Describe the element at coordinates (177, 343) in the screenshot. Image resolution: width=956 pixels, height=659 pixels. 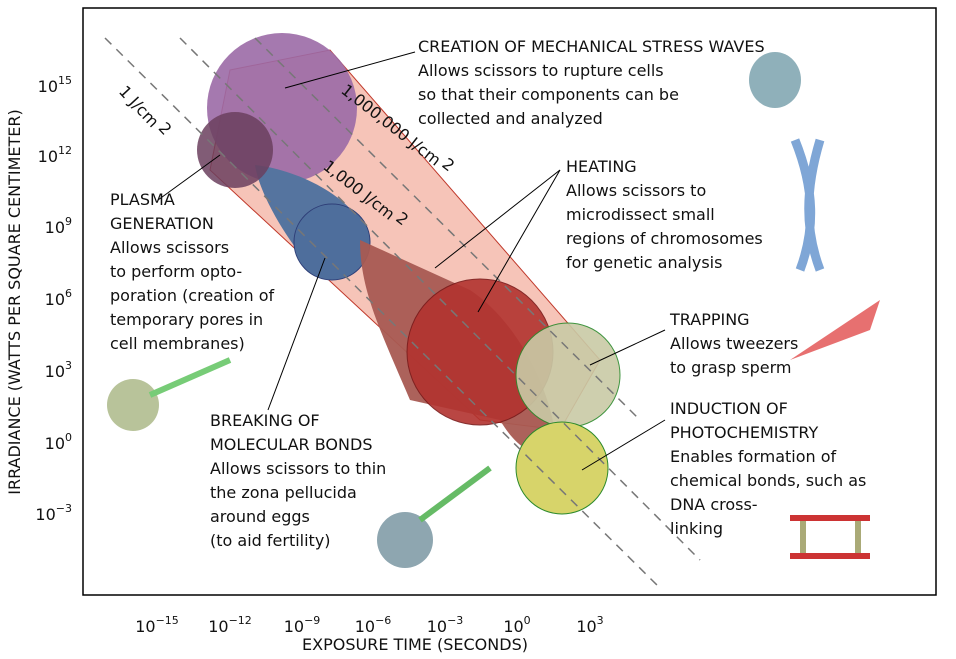
I see `annotation-line: cell membranes)` at that location.